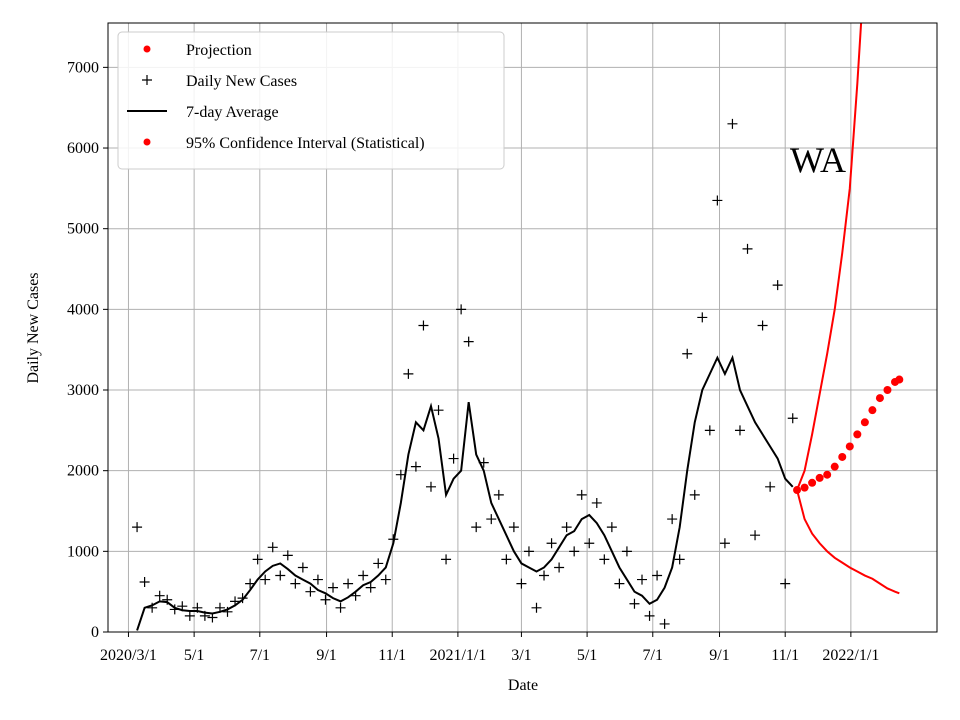 This screenshot has width=960, height=720. Describe the element at coordinates (128, 655) in the screenshot. I see `x-tick-label: 2020/3/1` at that location.